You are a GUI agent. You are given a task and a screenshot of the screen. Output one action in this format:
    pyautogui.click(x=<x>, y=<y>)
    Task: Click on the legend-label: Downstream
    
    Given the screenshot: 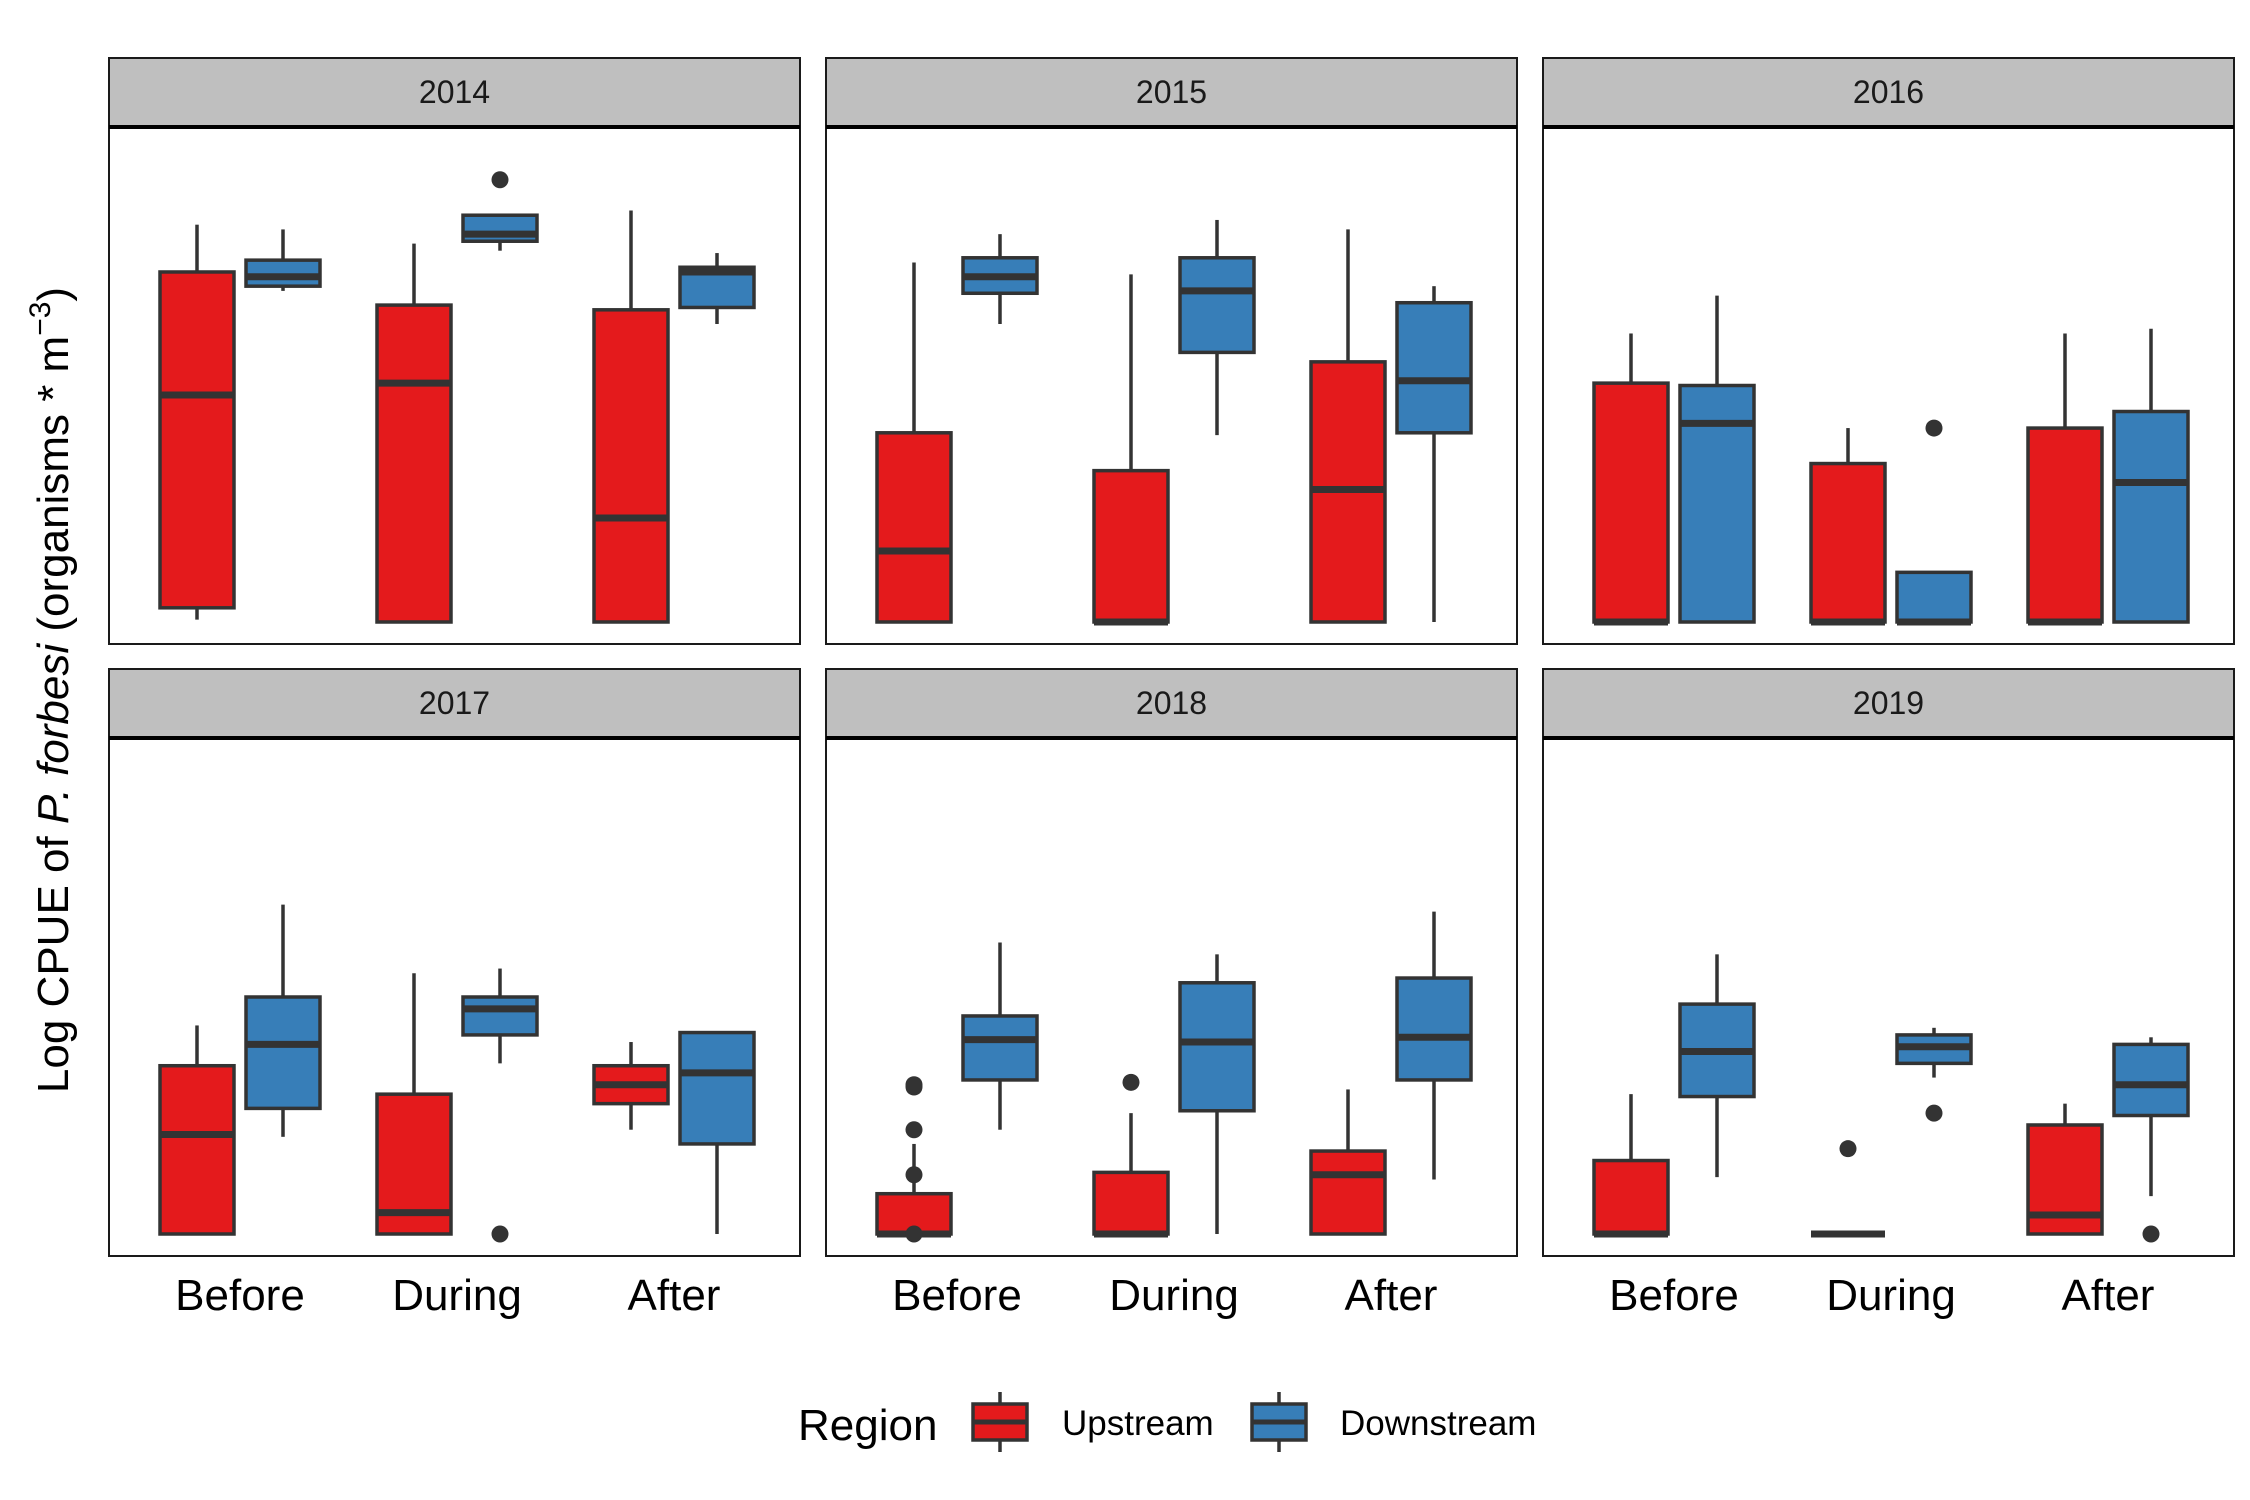 What is the action you would take?
    pyautogui.click(x=1438, y=1423)
    